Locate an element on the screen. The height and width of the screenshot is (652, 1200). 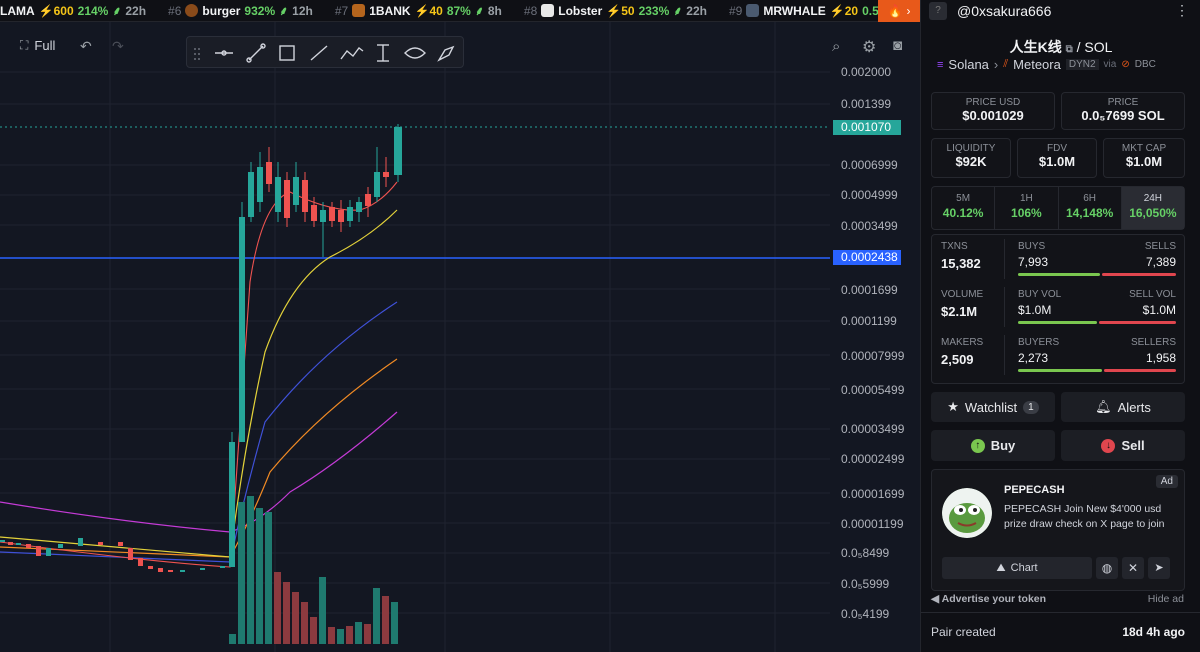
copy-icon: ⧉ is located at coordinates (1069, 49).